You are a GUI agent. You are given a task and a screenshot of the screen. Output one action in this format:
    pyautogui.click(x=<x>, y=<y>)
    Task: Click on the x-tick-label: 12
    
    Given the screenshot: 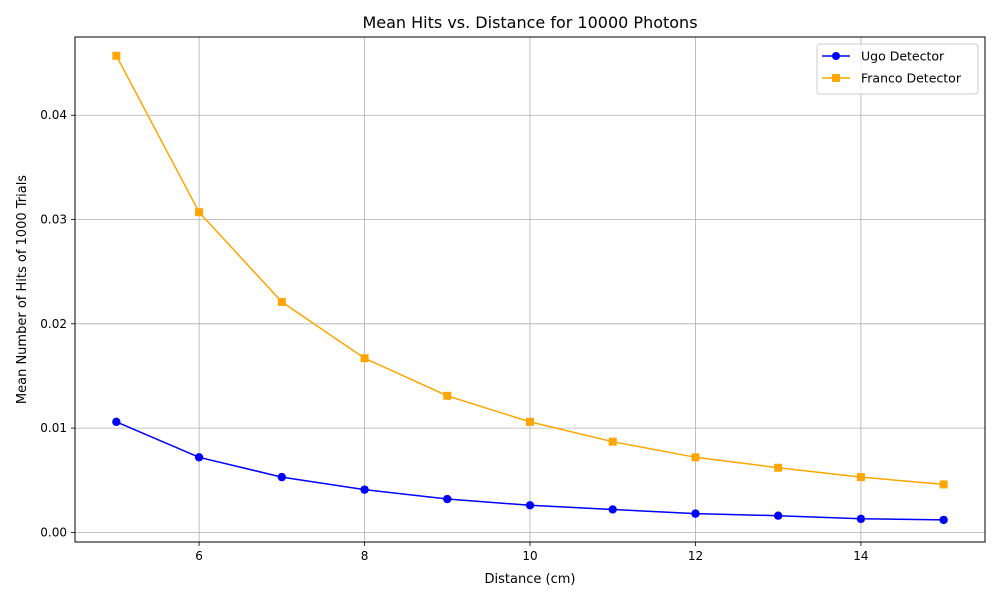 What is the action you would take?
    pyautogui.click(x=695, y=556)
    